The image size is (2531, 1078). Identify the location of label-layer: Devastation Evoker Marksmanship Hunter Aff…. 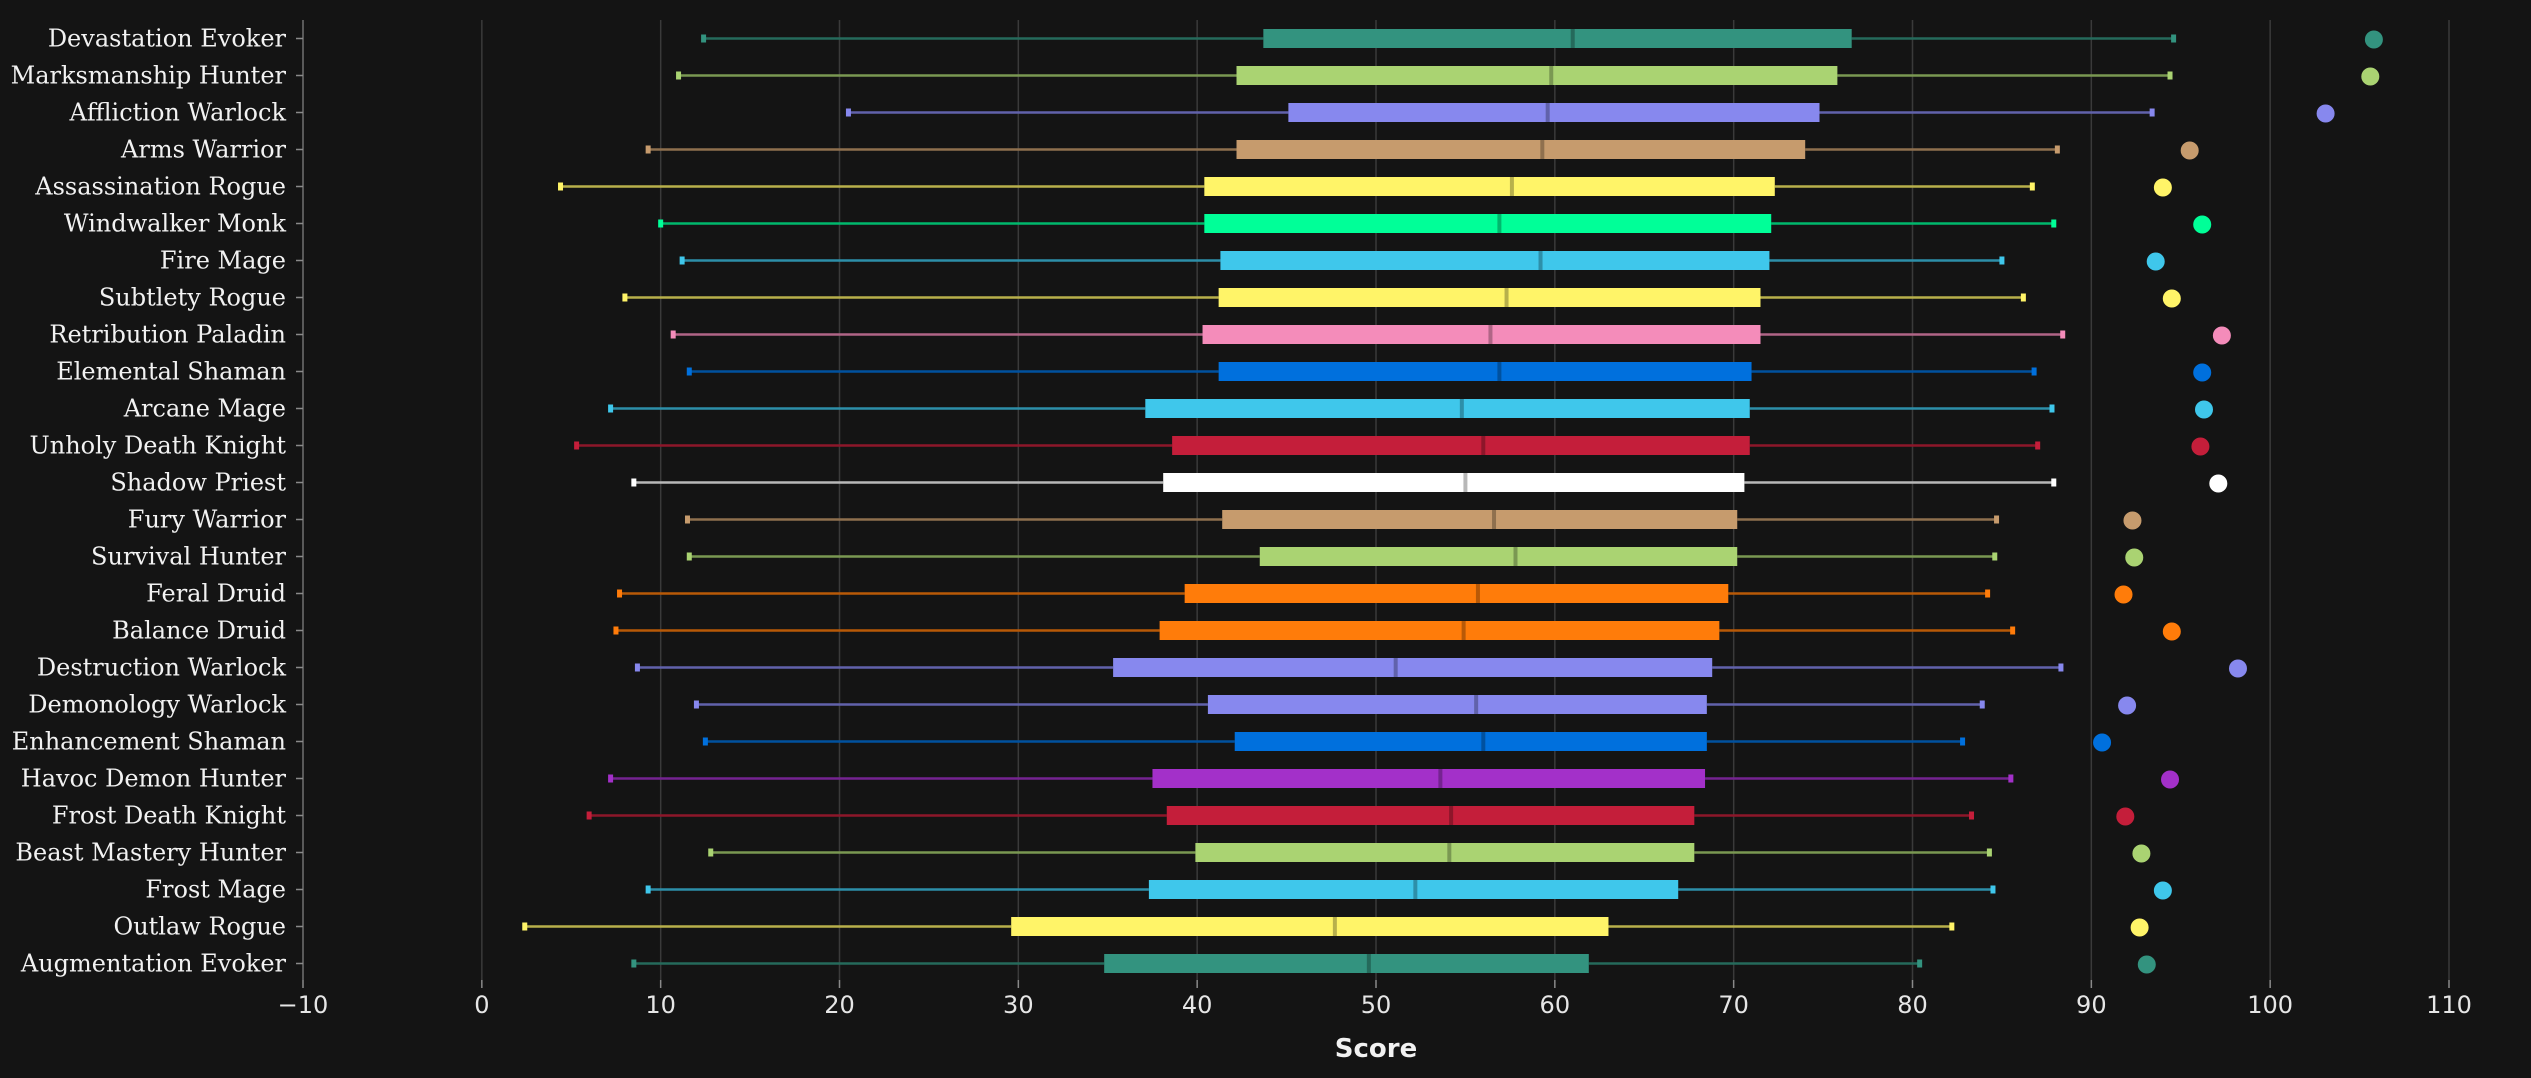
(149, 501).